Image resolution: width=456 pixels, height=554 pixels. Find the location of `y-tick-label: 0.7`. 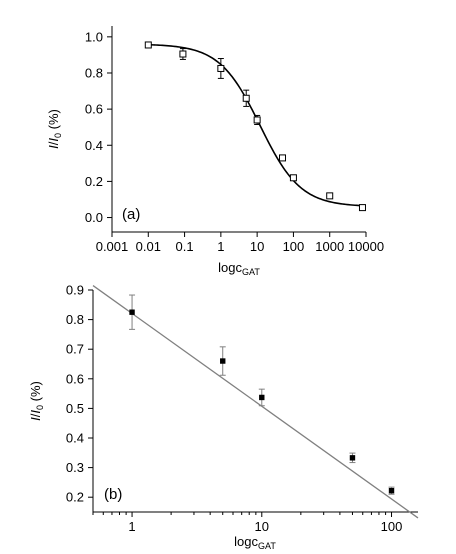

y-tick-label: 0.7 is located at coordinates (75, 349).